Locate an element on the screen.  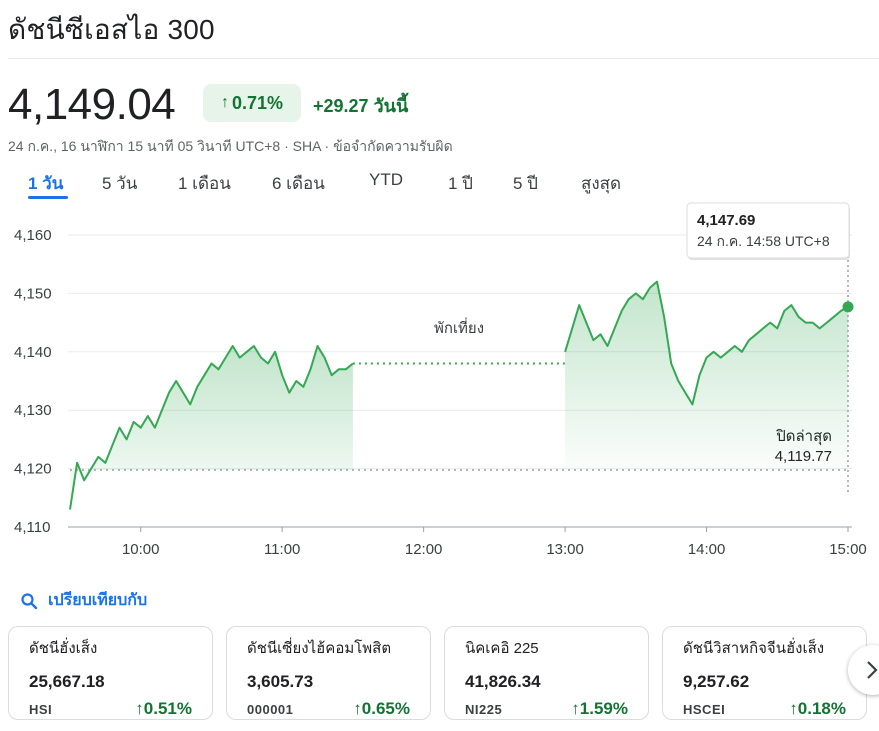
card-change: ↑0.18% is located at coordinates (817, 709).